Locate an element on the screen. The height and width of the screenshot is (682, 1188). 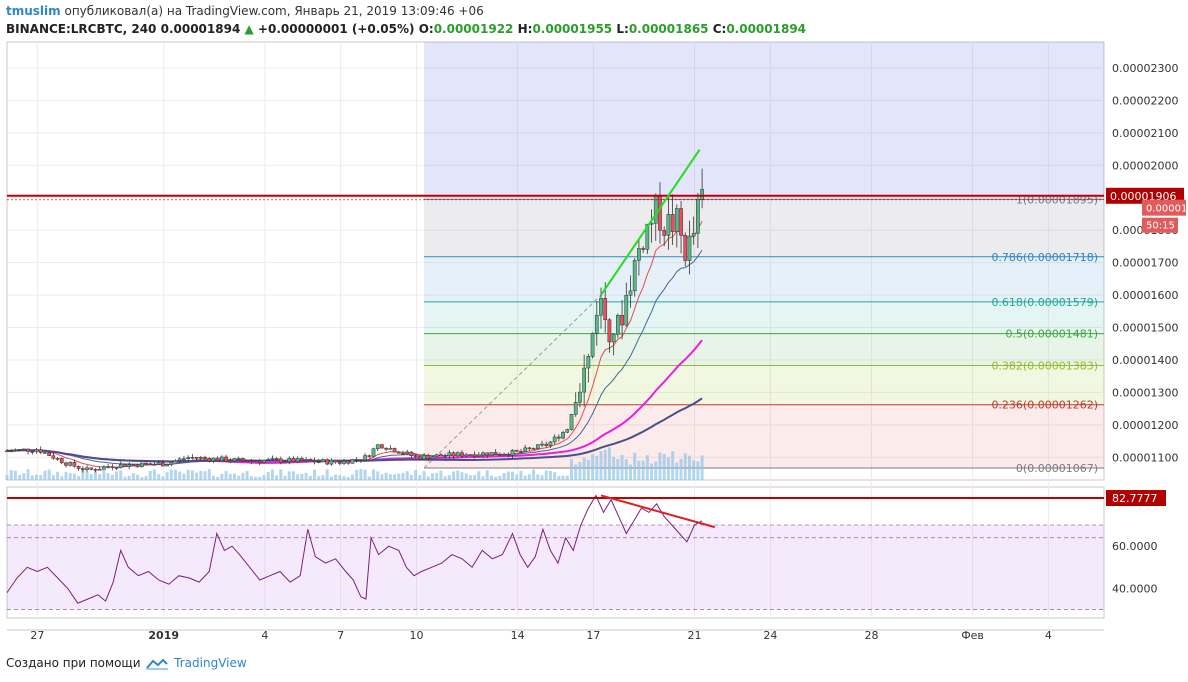
time-tick-label: 2019 is located at coordinates (163, 635).